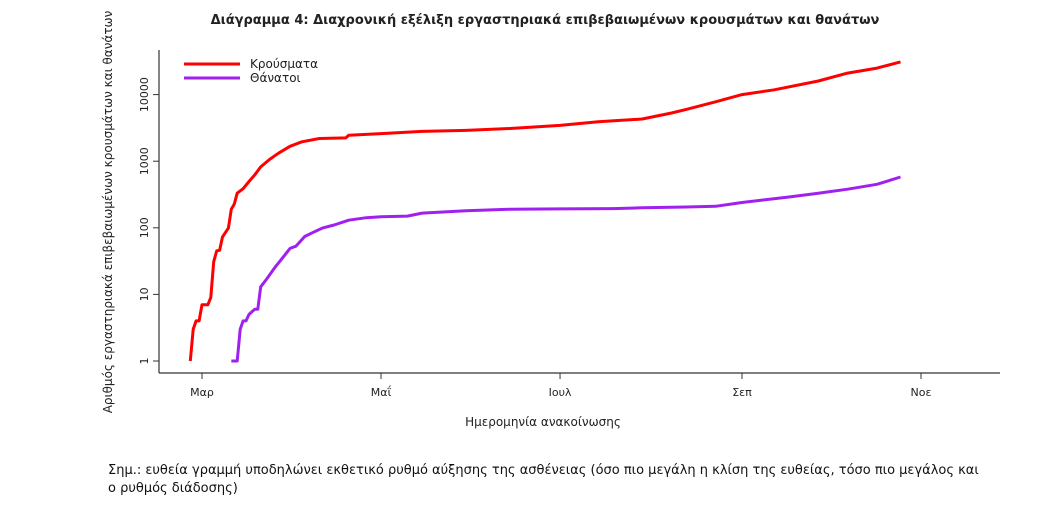 The image size is (1057, 519). I want to click on y-tick-label: 1, so click(144, 361).